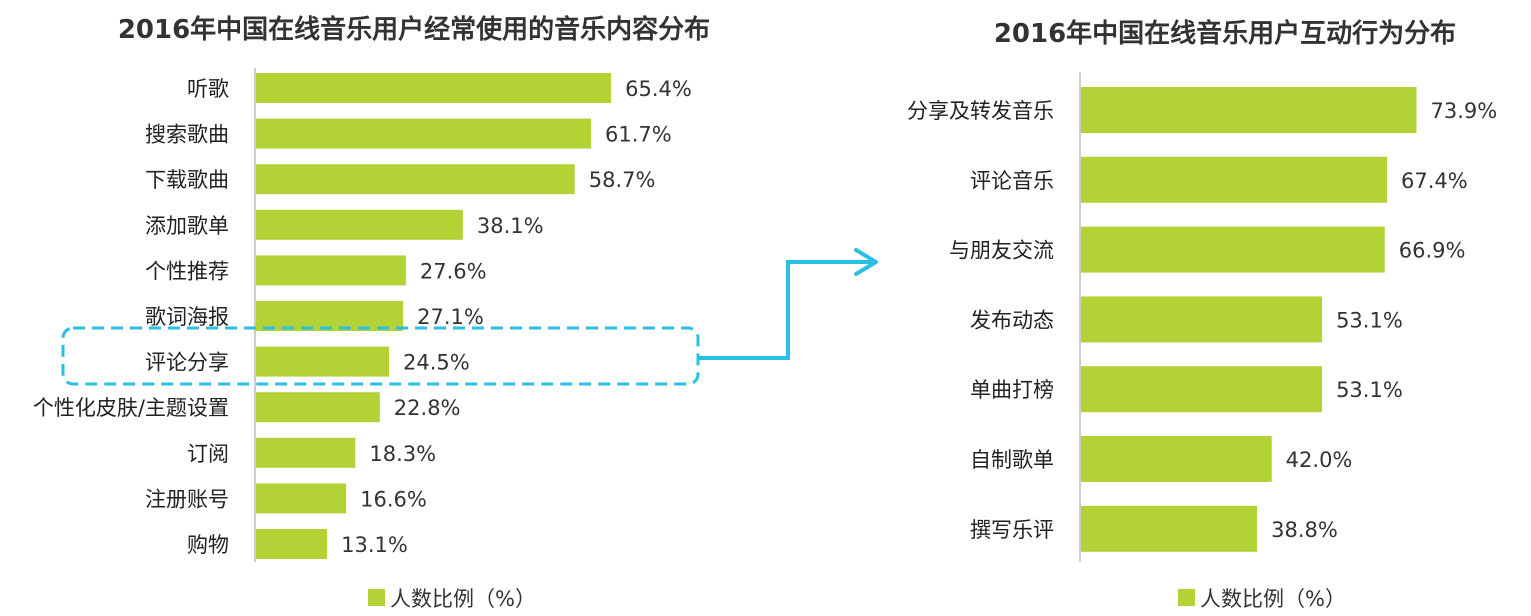 The width and height of the screenshot is (1531, 616). Describe the element at coordinates (208, 545) in the screenshot. I see `left-category-label: 购物` at that location.